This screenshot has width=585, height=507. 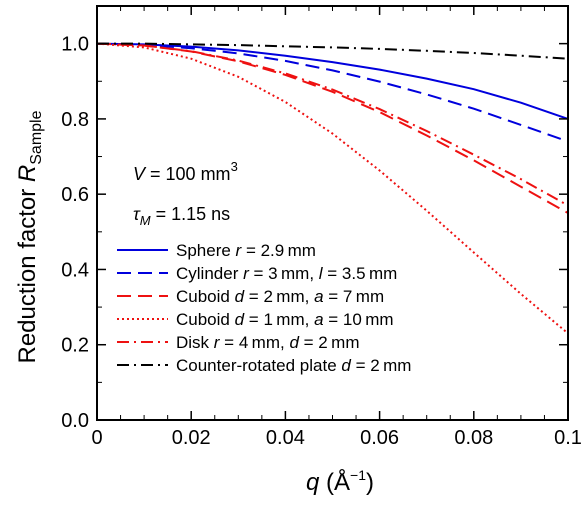 I want to click on y-tick-label: 0.8, so click(x=75, y=120).